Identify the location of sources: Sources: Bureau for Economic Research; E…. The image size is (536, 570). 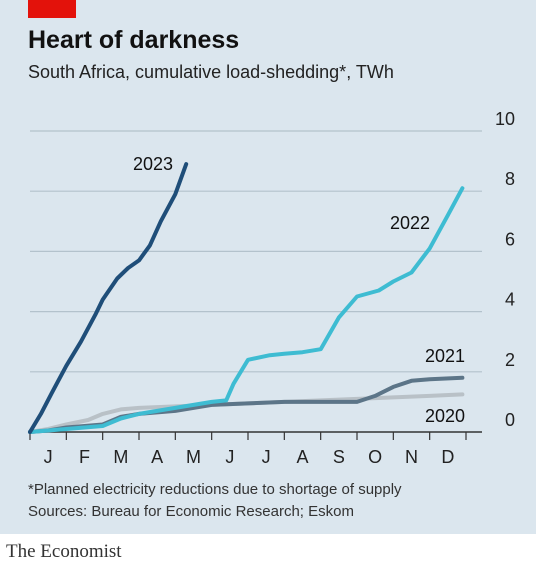
(191, 511).